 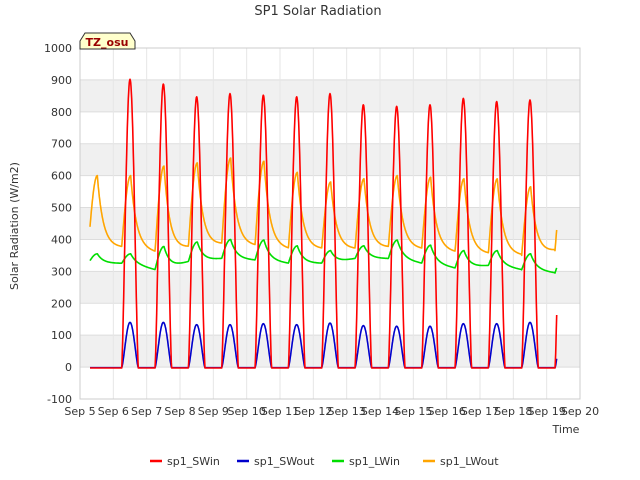 What do you see at coordinates (61, 80) in the screenshot?
I see `y-tick-label: 900` at bounding box center [61, 80].